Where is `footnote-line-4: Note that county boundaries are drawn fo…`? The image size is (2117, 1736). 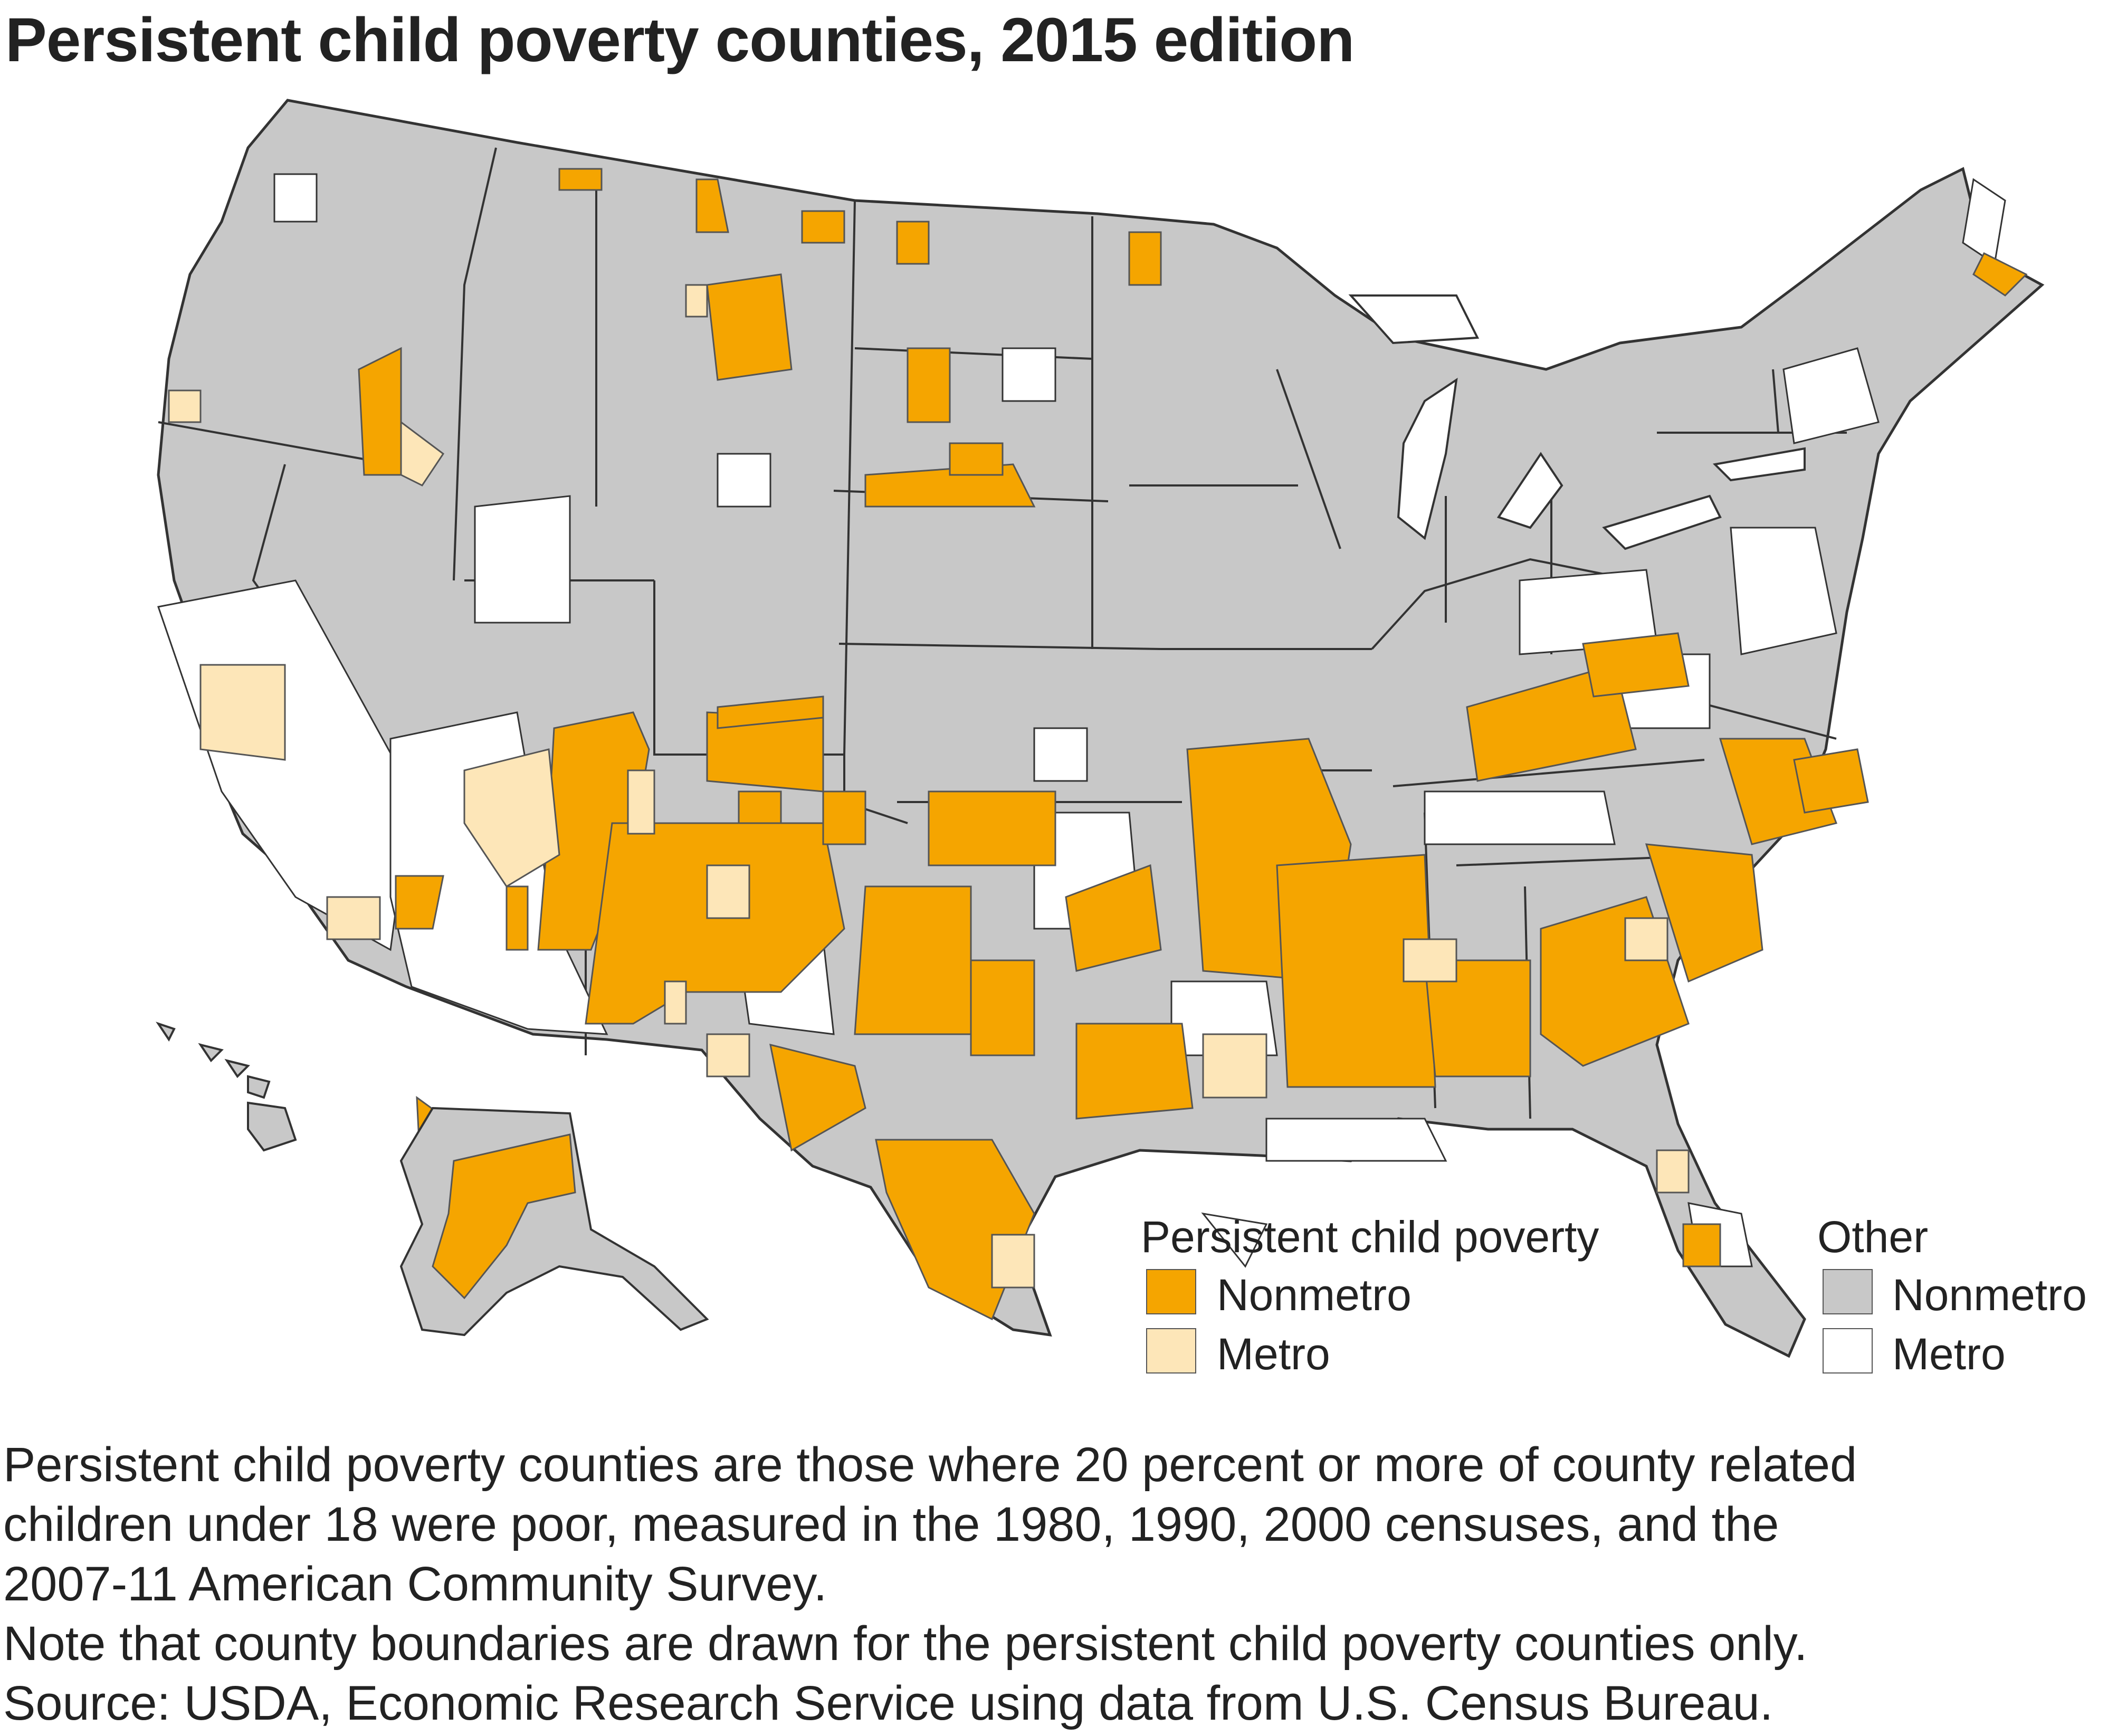 footnote-line-4: Note that county boundaries are drawn fo… is located at coordinates (905, 1644).